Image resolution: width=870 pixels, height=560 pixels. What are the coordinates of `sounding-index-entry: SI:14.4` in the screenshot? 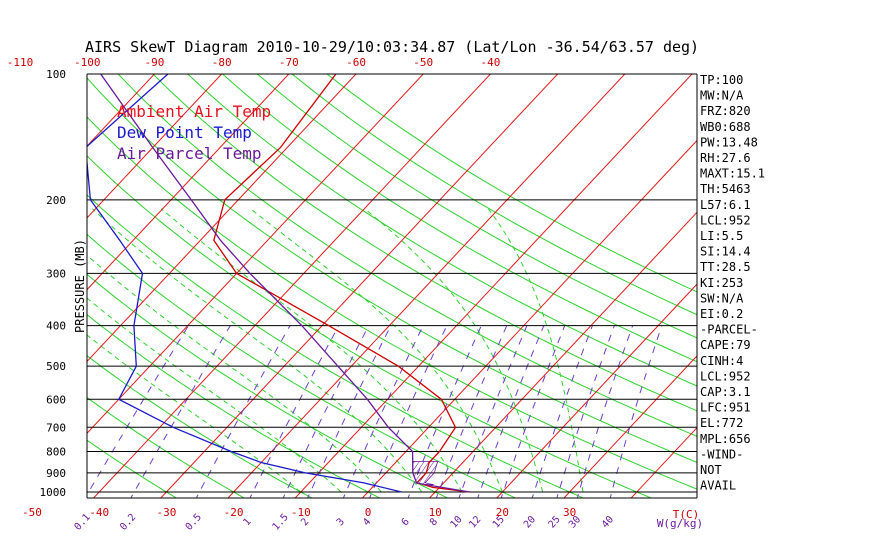 It's located at (725, 252).